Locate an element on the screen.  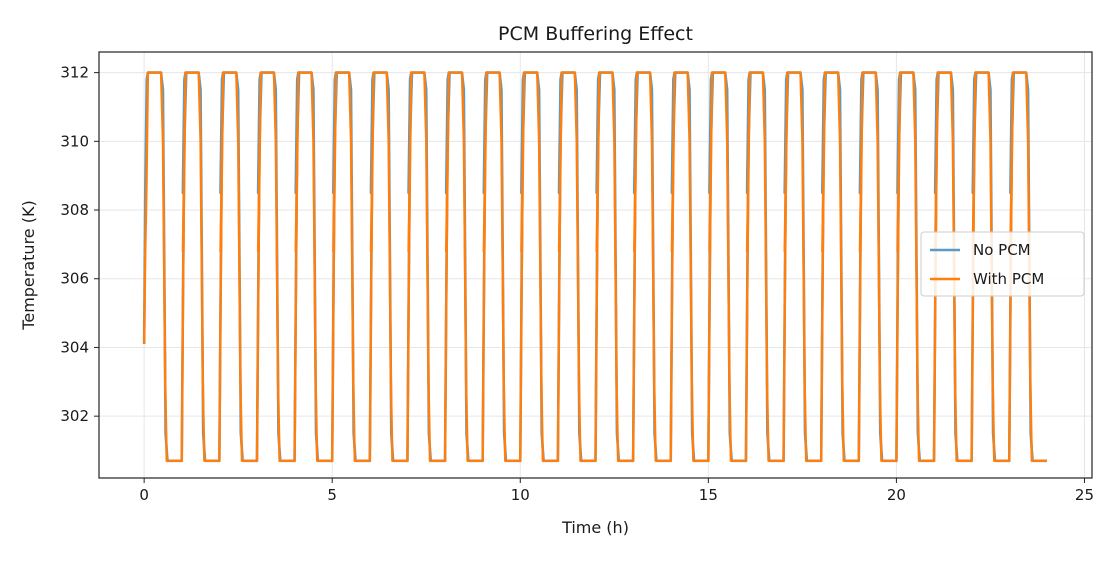
y-axis-title: Temperature (K) is located at coordinates (28, 265).